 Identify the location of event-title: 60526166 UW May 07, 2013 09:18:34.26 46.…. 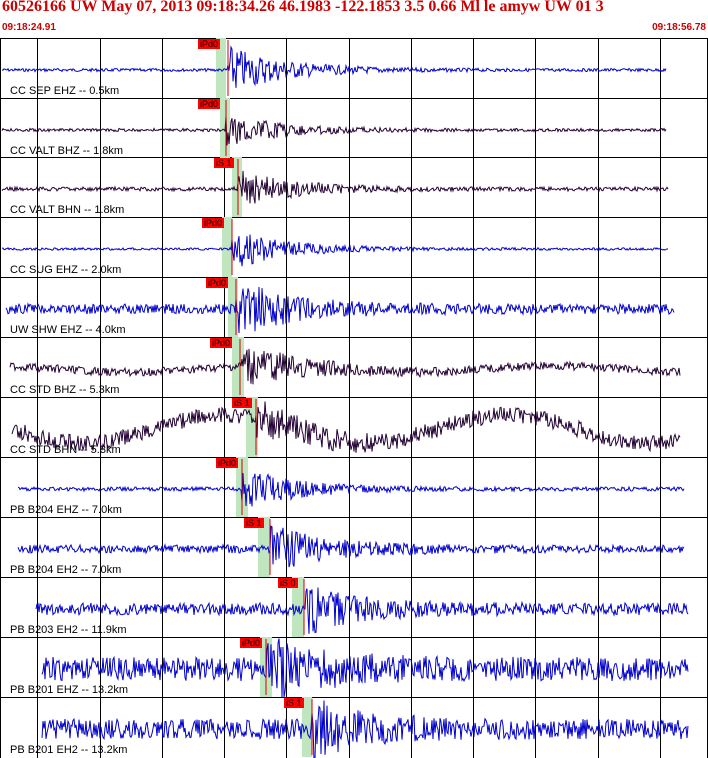
(303, 7).